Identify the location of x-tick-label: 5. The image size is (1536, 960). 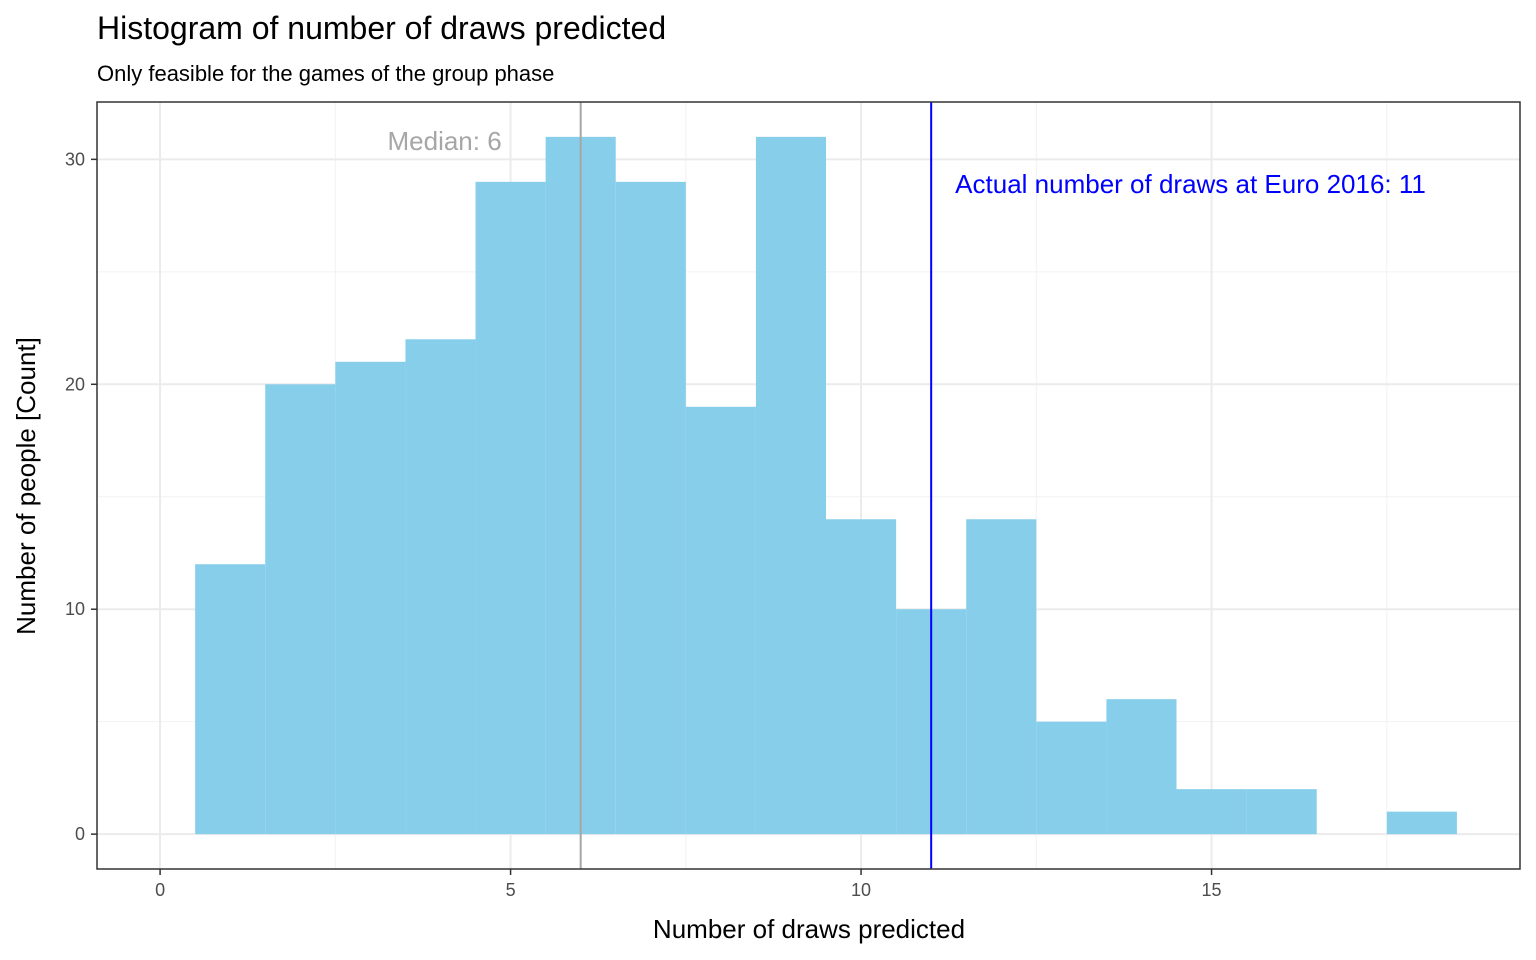
(511, 890).